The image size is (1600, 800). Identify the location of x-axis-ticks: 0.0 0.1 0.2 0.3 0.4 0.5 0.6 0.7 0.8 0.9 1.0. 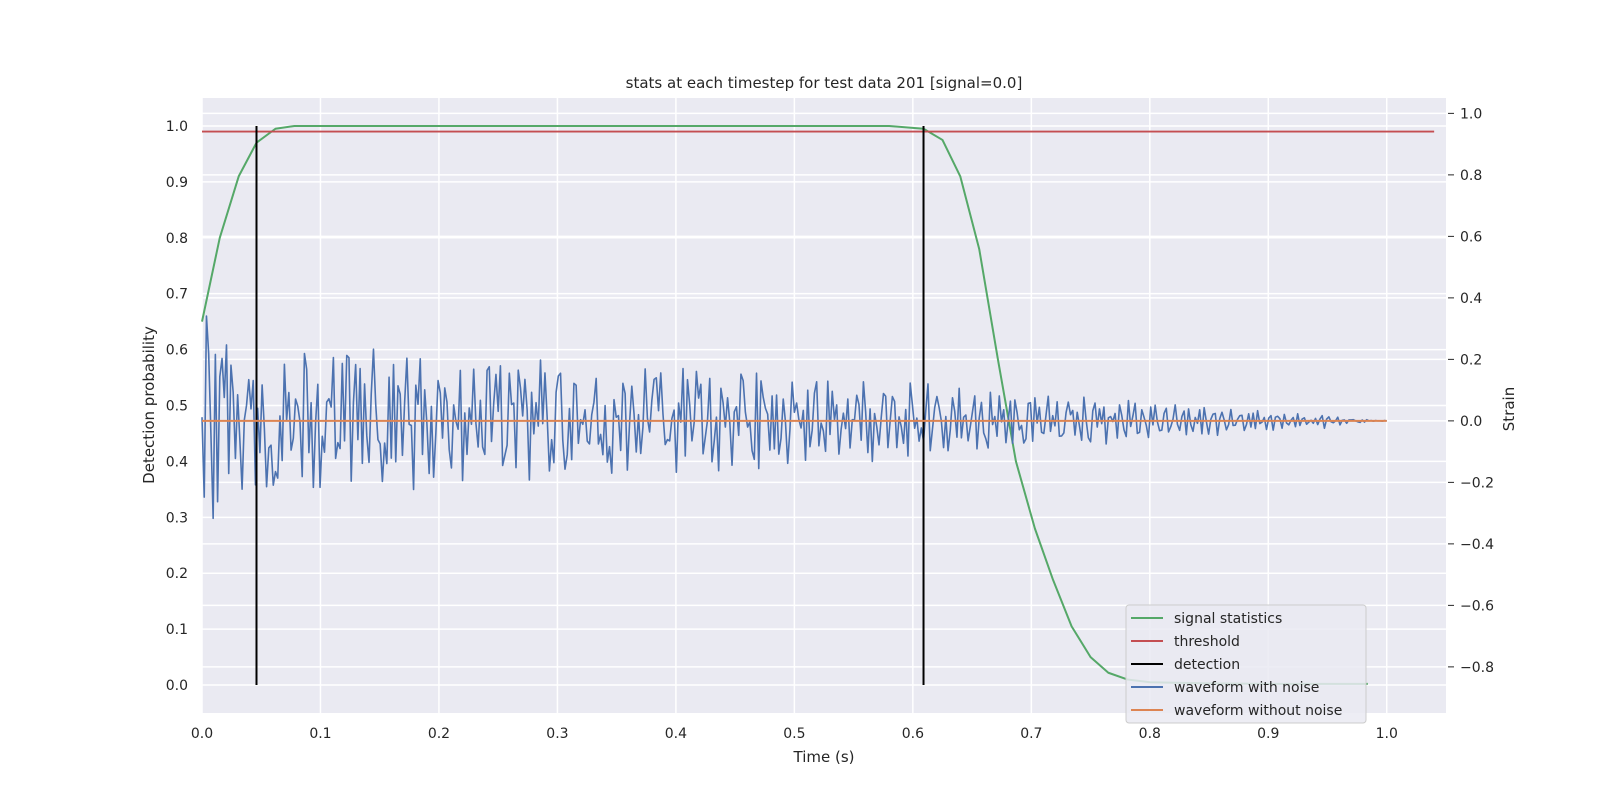
(794, 734).